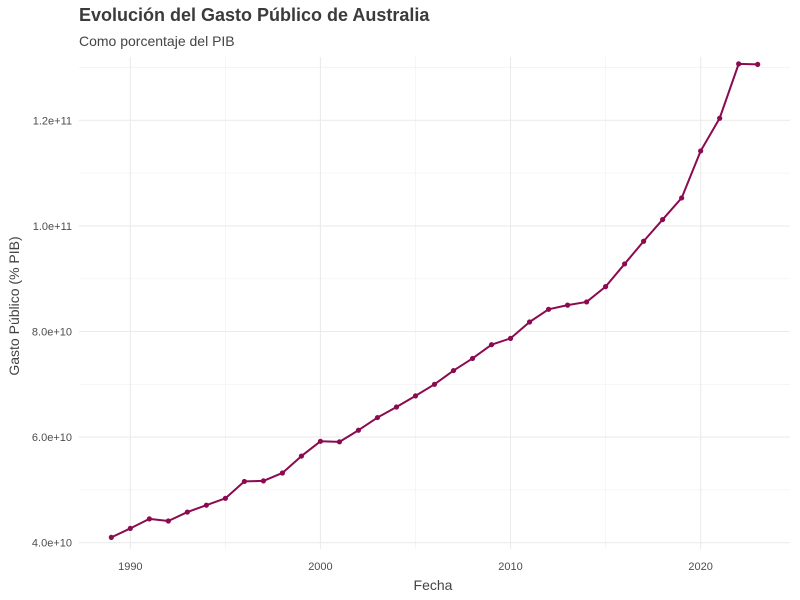 Image resolution: width=800 pixels, height=600 pixels. What do you see at coordinates (254, 15) in the screenshot?
I see `chart-title: Evolución del Gasto Público de Australia` at bounding box center [254, 15].